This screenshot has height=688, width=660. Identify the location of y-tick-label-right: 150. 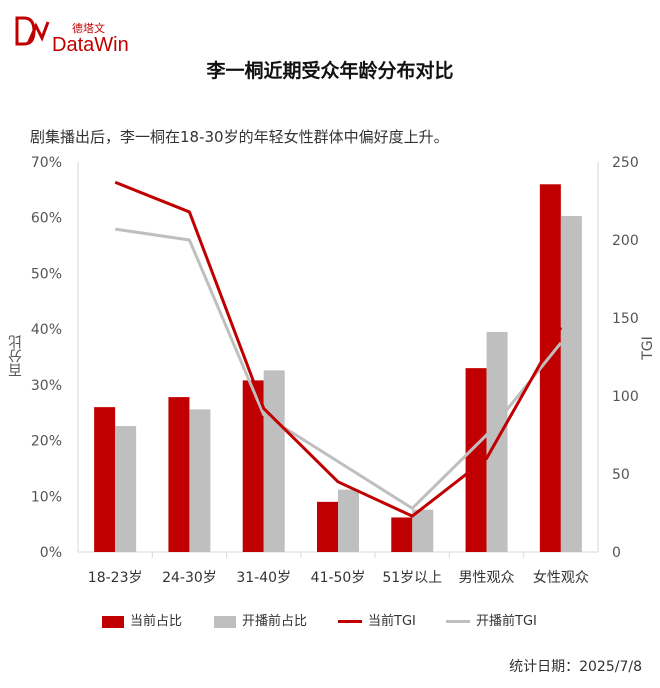
(625, 319).